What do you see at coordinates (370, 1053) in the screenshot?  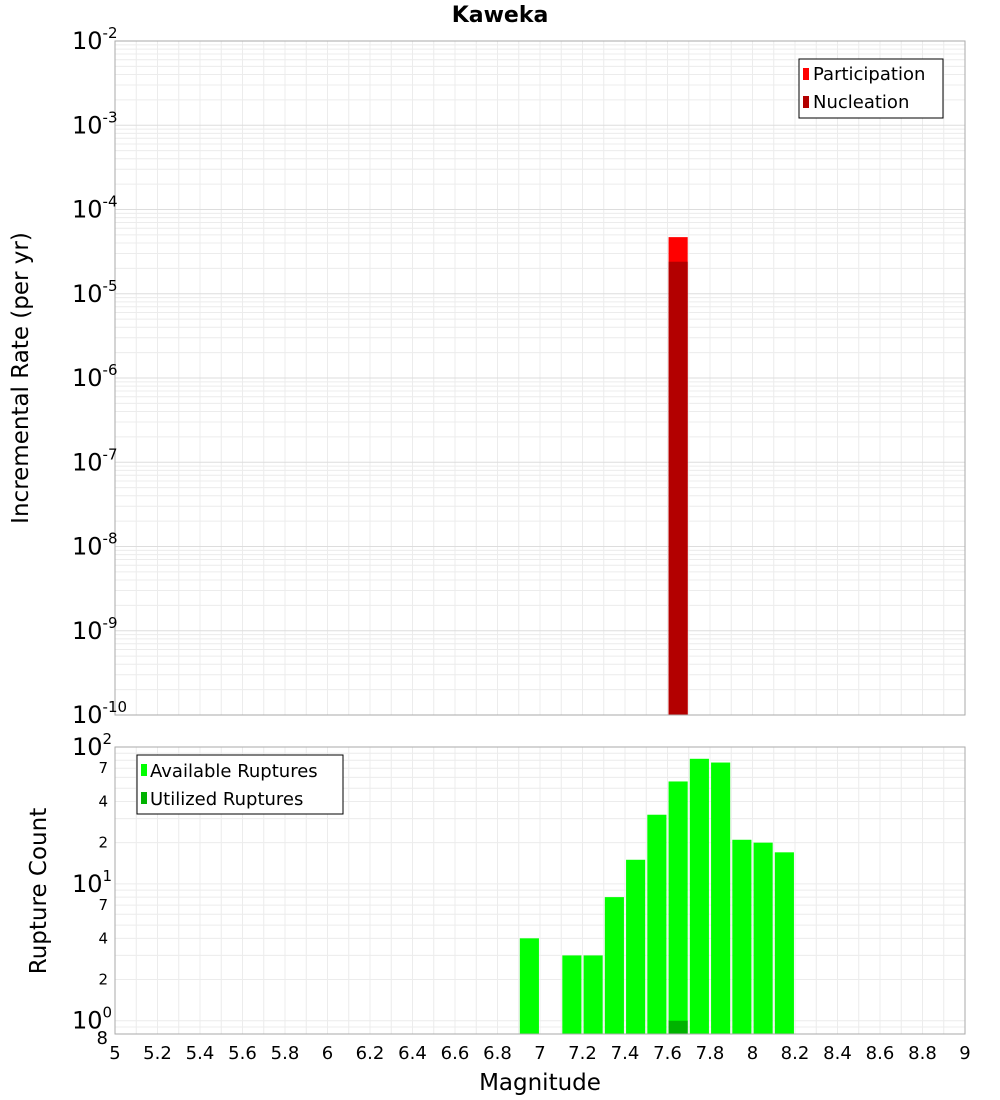 I see `x-tick-label: 6.2` at bounding box center [370, 1053].